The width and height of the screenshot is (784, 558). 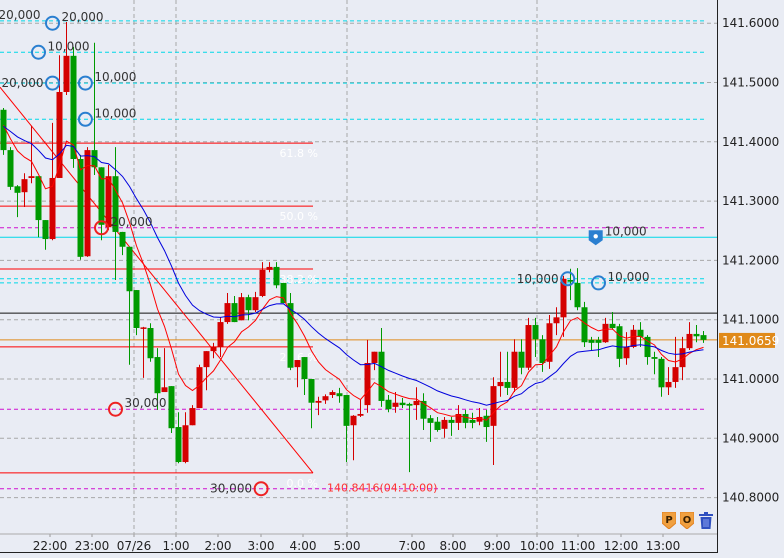 I want to click on current-price-tag, so click(x=747, y=340).